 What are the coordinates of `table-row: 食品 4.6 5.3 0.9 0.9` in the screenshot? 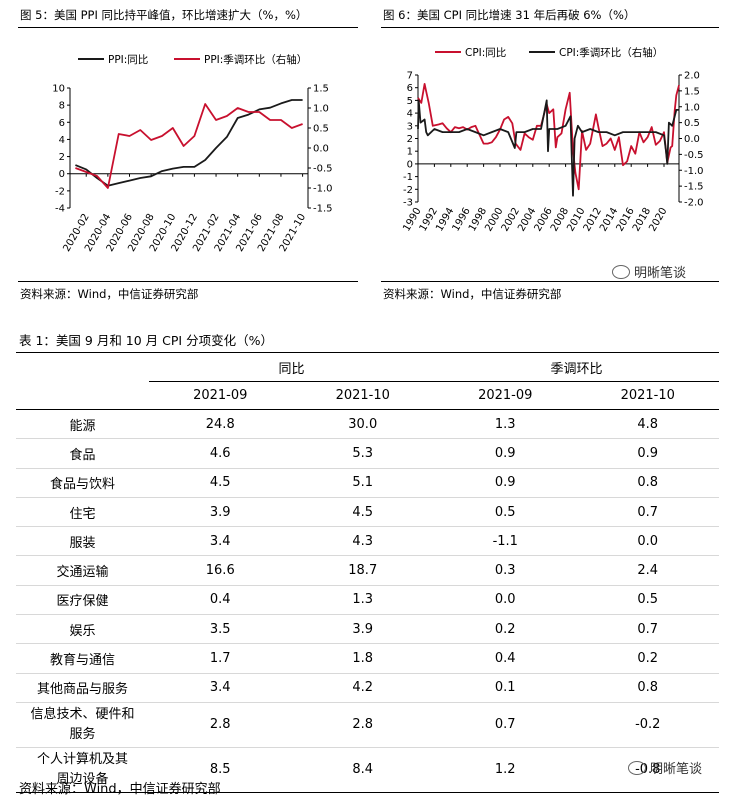 It's located at (367, 453).